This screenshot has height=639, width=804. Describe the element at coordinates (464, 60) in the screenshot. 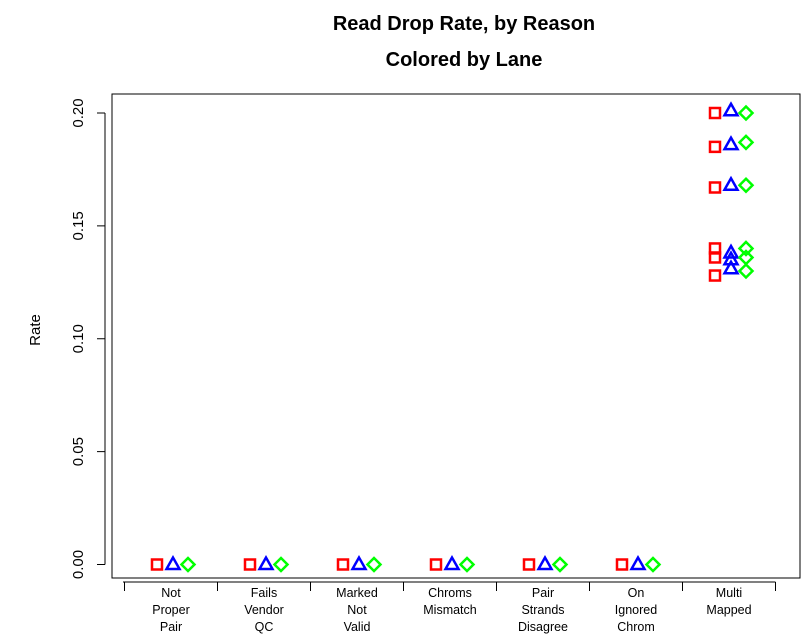

I see `chart-subtitle: Colored by Lane` at that location.